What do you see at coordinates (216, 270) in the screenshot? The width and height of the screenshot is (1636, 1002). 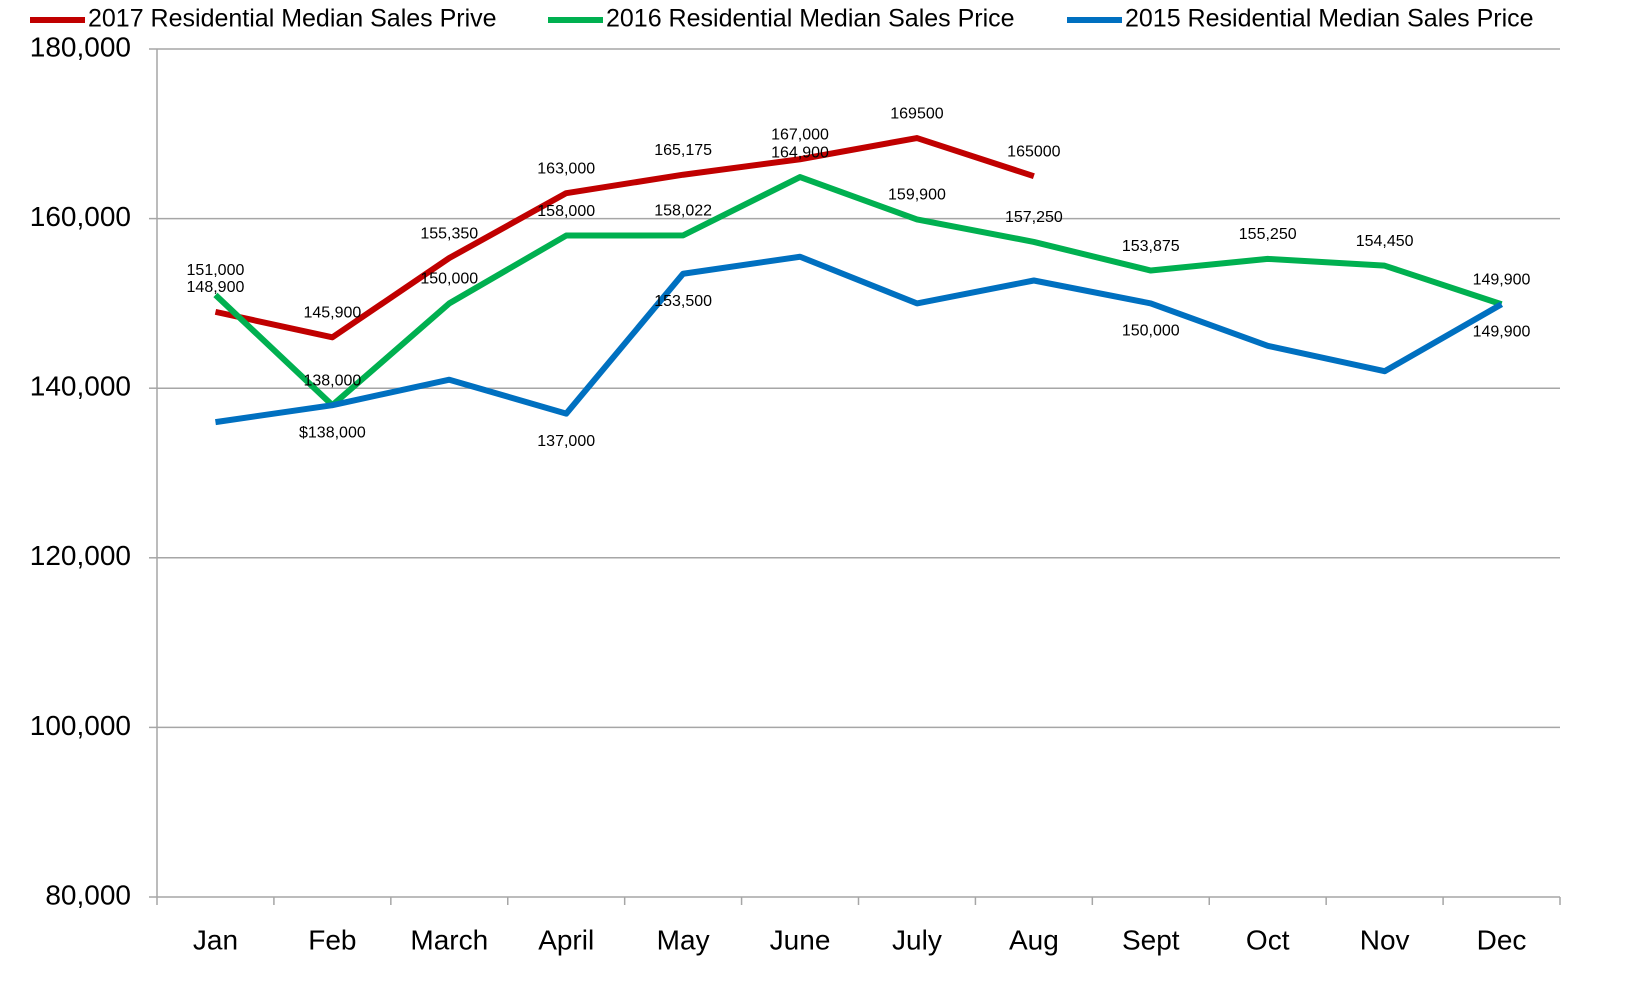 I see `data-label: 151,000` at bounding box center [216, 270].